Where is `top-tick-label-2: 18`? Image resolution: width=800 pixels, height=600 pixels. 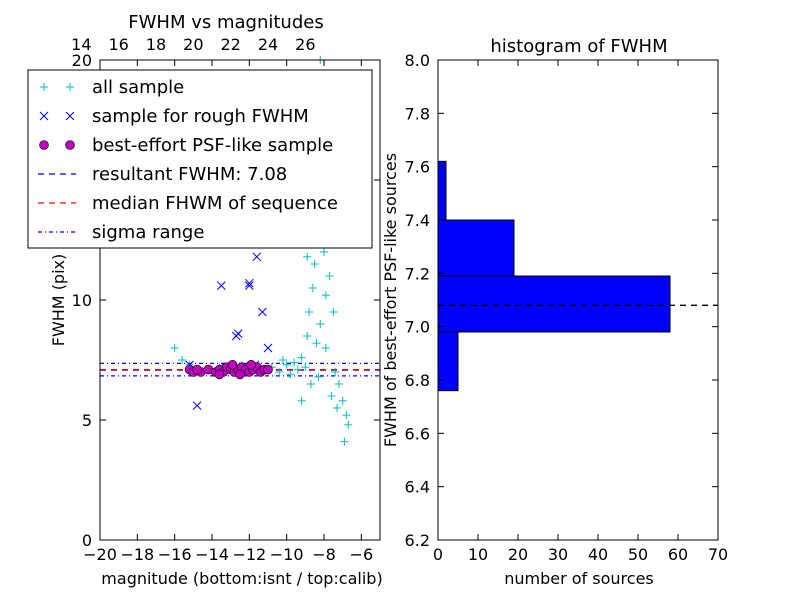
top-tick-label-2: 18 is located at coordinates (156, 44).